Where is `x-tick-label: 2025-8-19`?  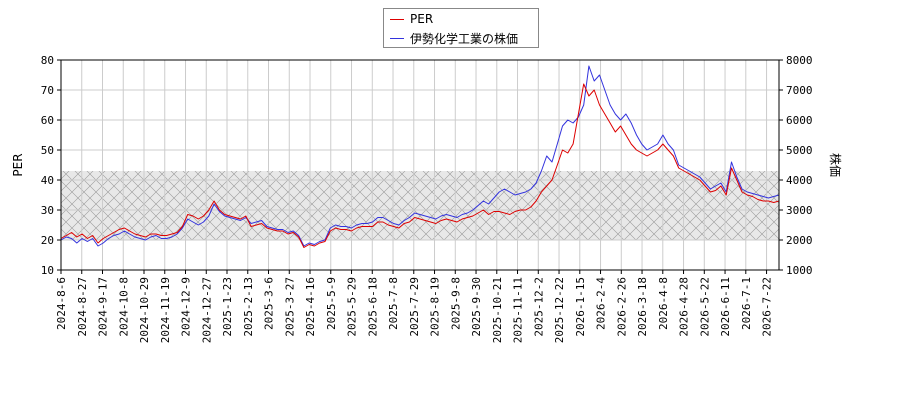 x-tick-label: 2025-8-19 is located at coordinates (435, 307).